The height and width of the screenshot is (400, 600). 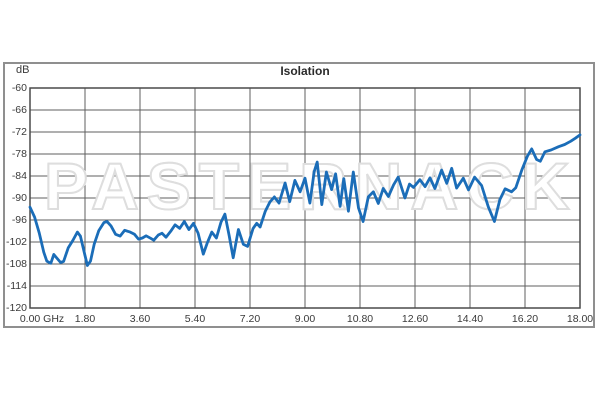 What do you see at coordinates (525, 319) in the screenshot?
I see `x-tick-label: 16.20` at bounding box center [525, 319].